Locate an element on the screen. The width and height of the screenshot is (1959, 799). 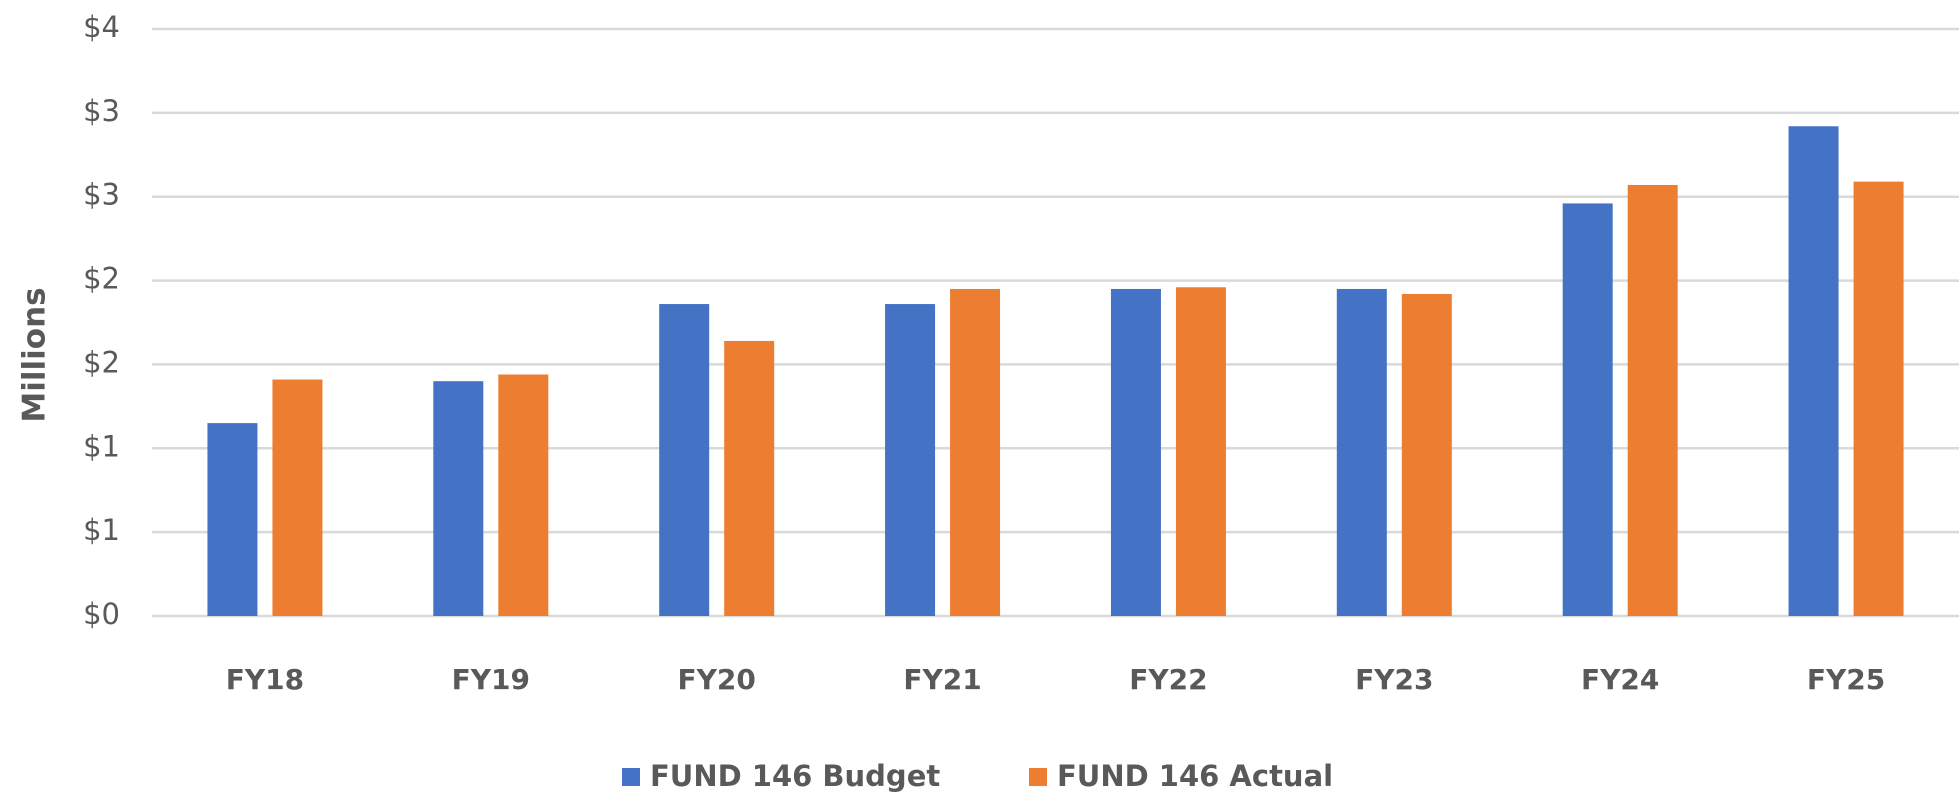
y-tick-label: $4 is located at coordinates (101, 27).